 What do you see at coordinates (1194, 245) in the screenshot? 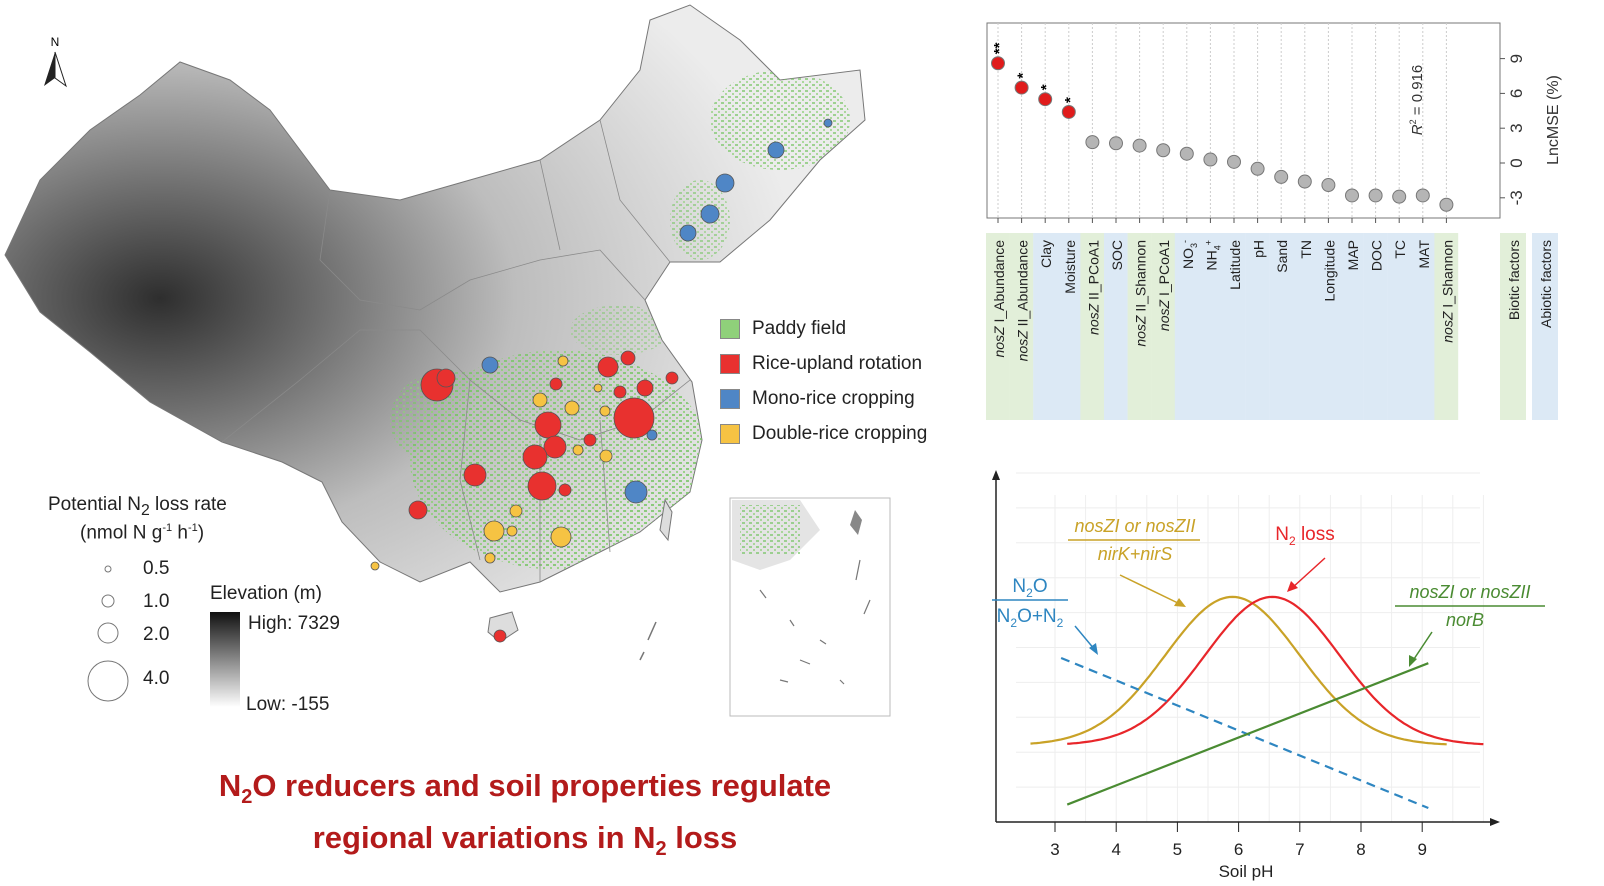
I see `text-span: 3` at bounding box center [1194, 245].